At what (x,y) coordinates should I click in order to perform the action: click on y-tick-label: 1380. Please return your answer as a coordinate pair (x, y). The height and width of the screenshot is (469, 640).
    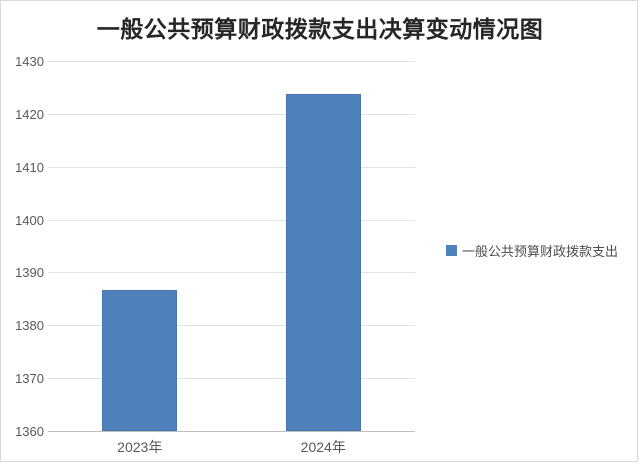
    Looking at the image, I should click on (29, 326).